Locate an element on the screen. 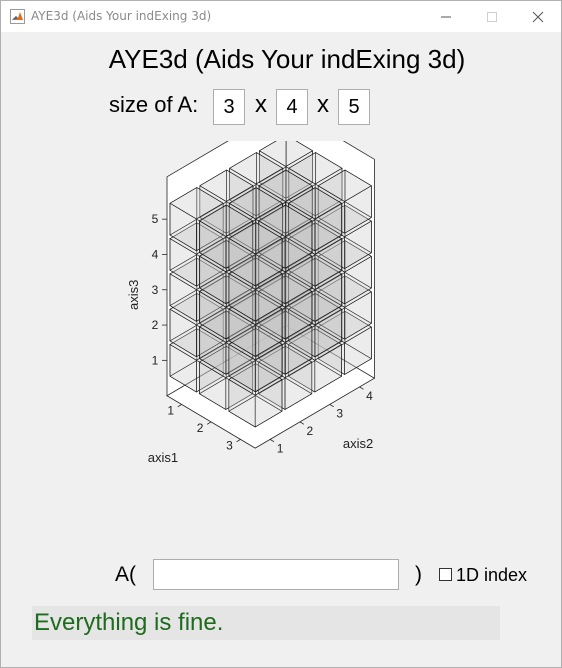 The image size is (562, 668). minimize-icon is located at coordinates (446, 17).